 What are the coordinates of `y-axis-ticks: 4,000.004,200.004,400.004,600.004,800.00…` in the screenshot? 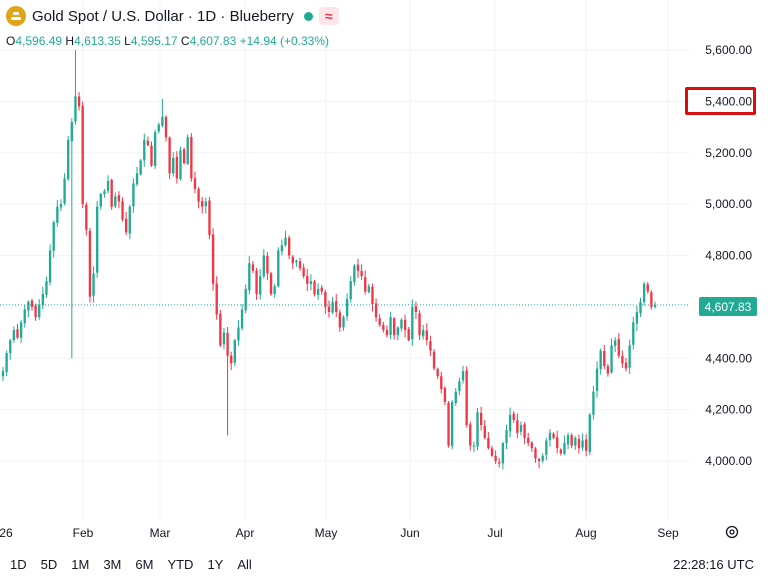 It's located at (728, 255).